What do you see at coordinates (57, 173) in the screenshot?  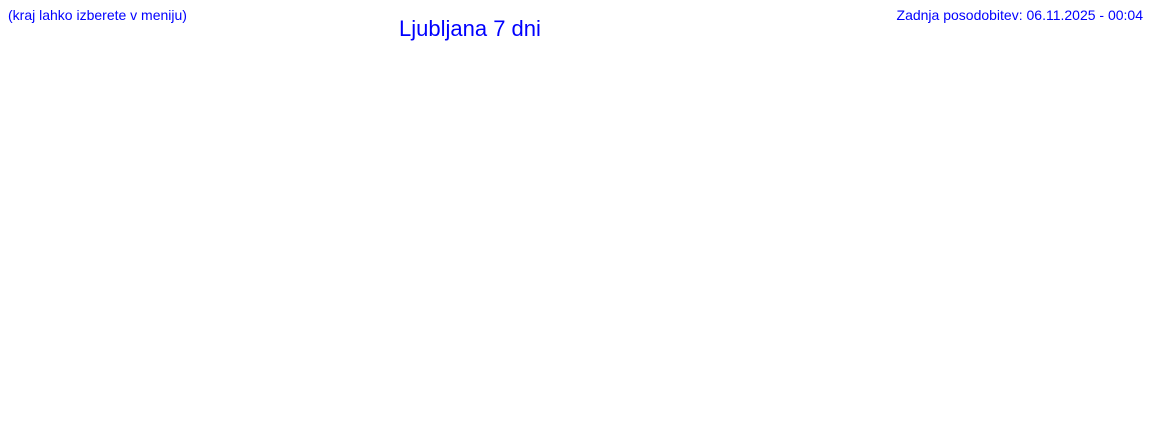 I see `temp-tick-label: 17` at bounding box center [57, 173].